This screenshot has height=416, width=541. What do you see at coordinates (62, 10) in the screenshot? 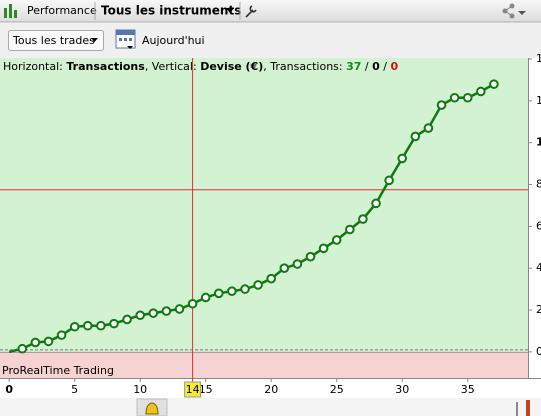
I see `tab-label: Performance` at bounding box center [62, 10].